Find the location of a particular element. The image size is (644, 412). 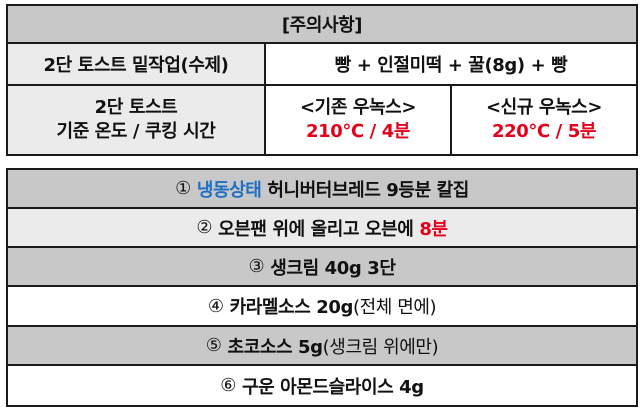

step-row-1: ① 냉동상태 허니버터브레드 9등분 칼집 is located at coordinates (322, 188).